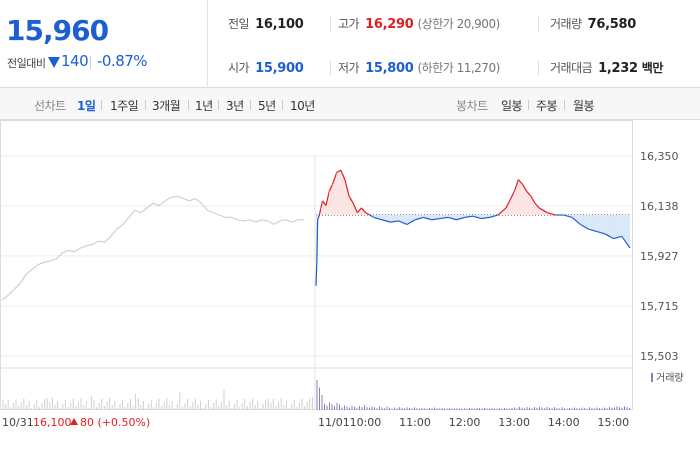 The width and height of the screenshot is (700, 450). I want to click on x-tick-label: 12:00, so click(465, 422).